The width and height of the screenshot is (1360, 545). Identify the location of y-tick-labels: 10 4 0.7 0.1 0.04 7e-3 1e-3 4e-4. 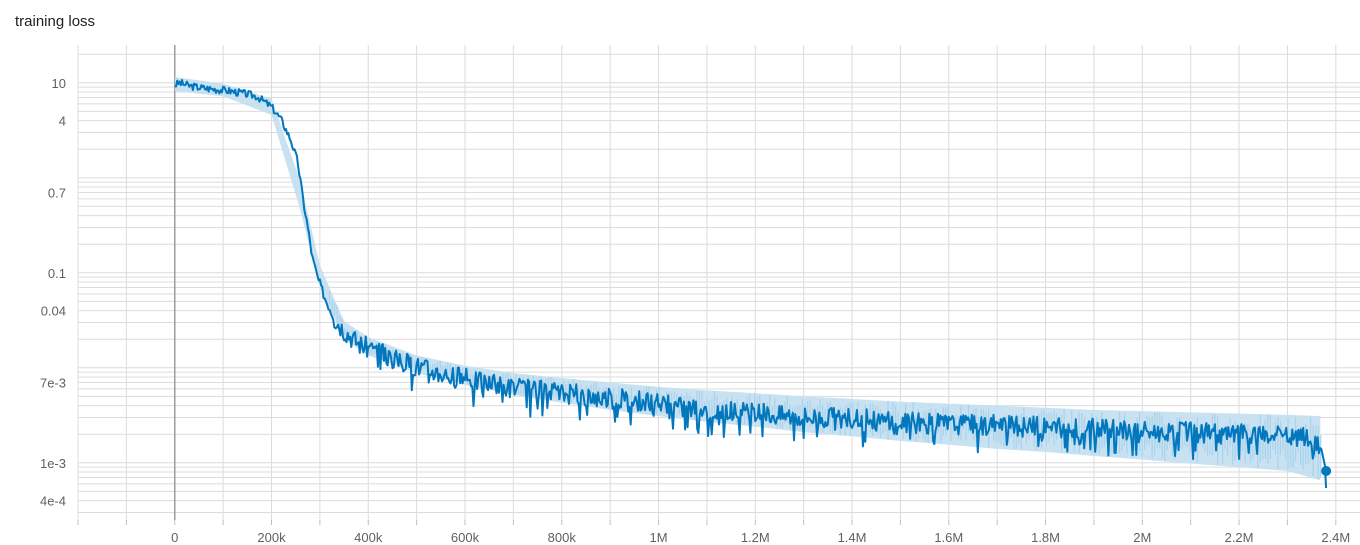
(53, 292).